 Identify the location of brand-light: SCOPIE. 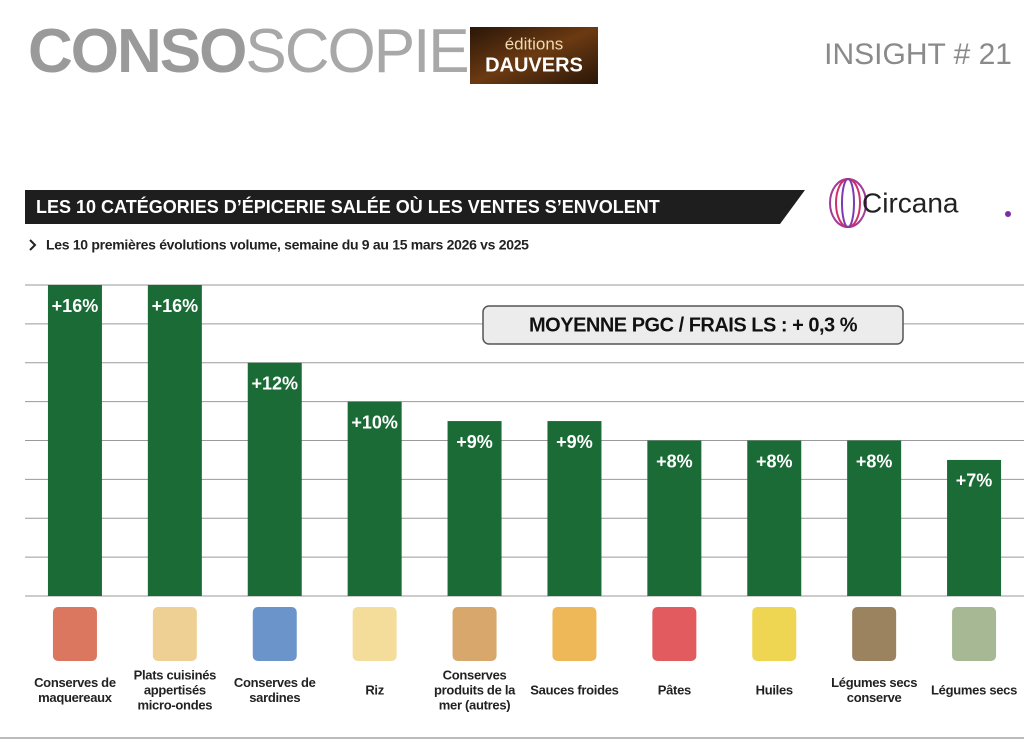
(356, 51).